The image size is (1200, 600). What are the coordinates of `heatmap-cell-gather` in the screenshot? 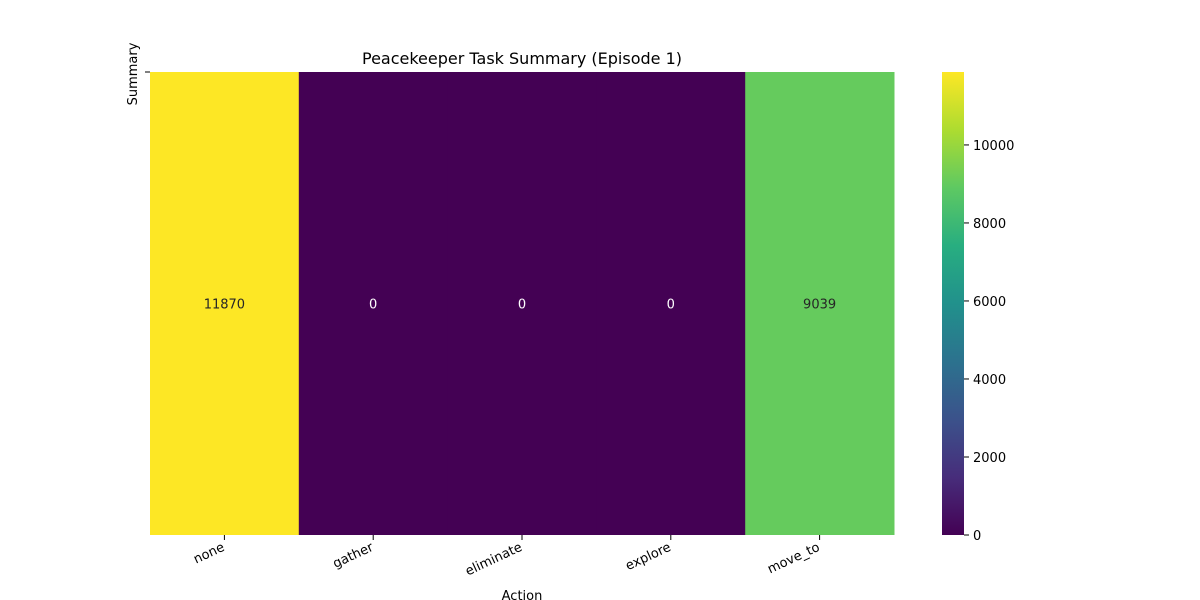 It's located at (373, 303).